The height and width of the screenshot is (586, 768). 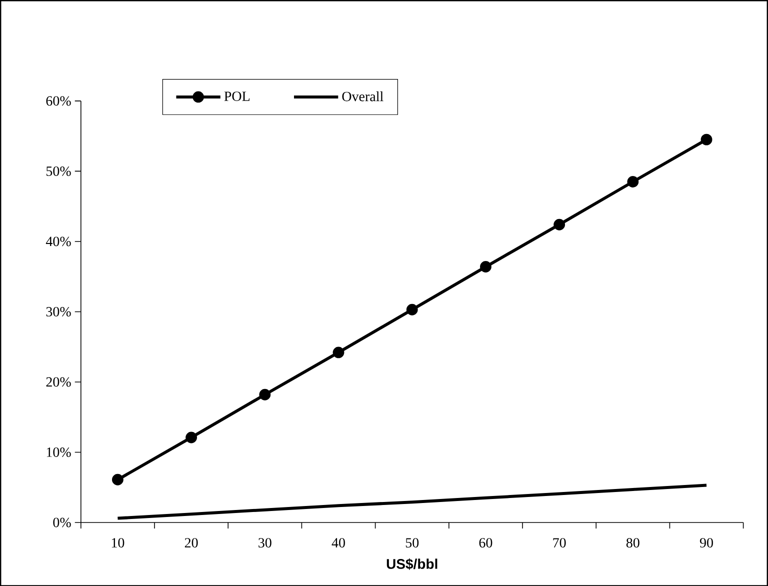 What do you see at coordinates (412, 543) in the screenshot?
I see `x-tick-label: 50` at bounding box center [412, 543].